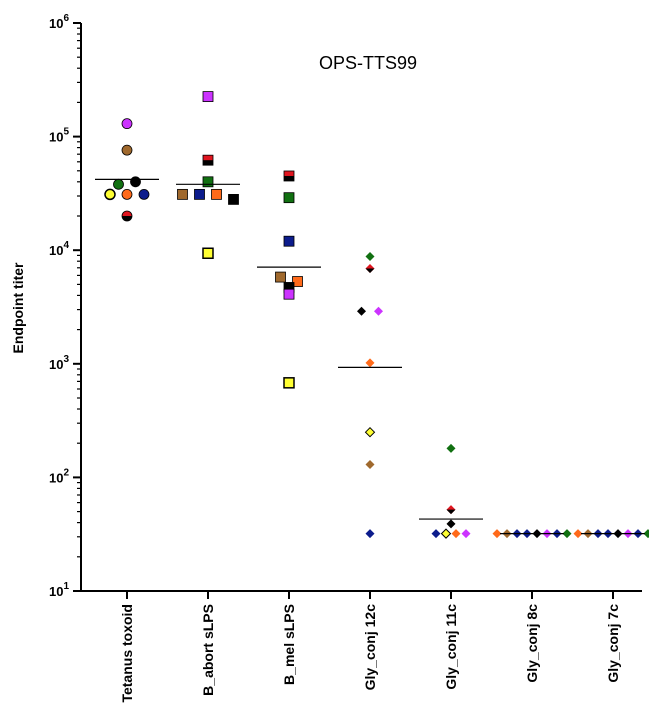  Describe the element at coordinates (59, 363) in the screenshot. I see `y-tick-label: 10³` at that location.